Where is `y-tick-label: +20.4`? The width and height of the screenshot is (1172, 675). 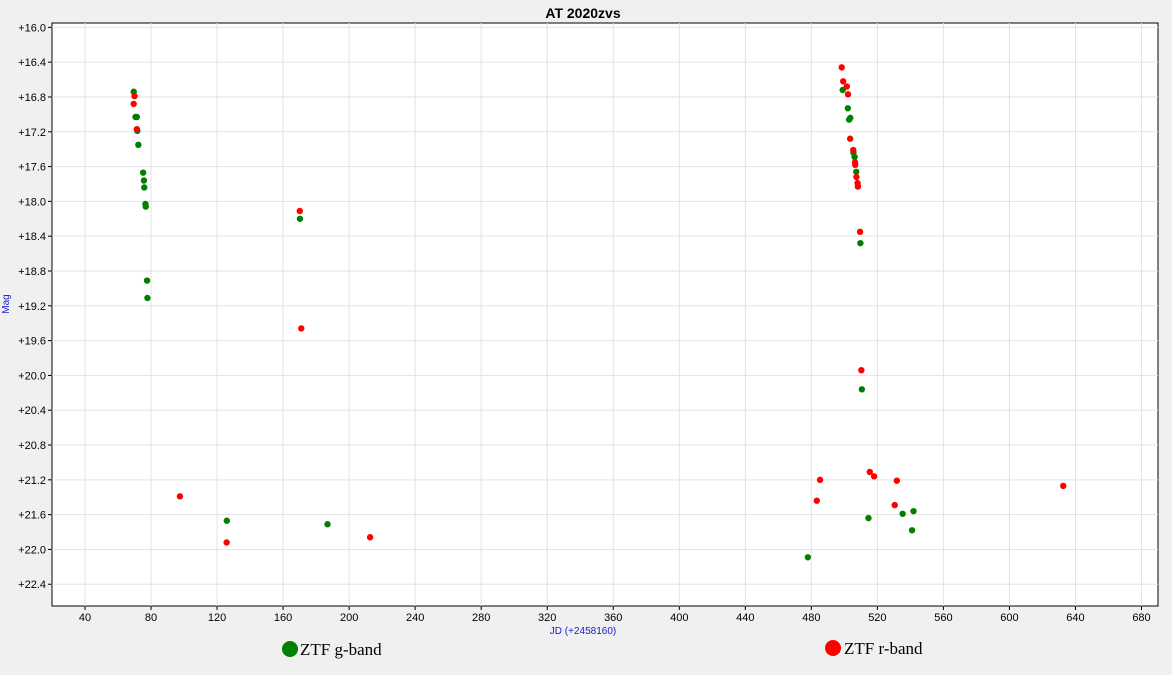
y-tick-label: +20.4 is located at coordinates (32, 411).